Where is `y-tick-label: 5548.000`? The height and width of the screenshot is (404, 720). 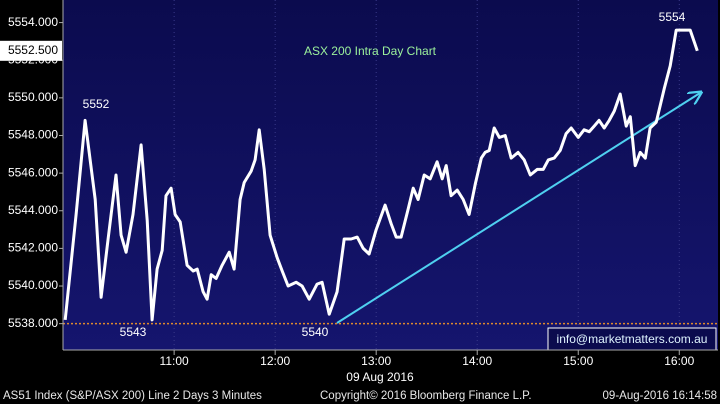
y-tick-label: 5548.000 is located at coordinates (33, 135).